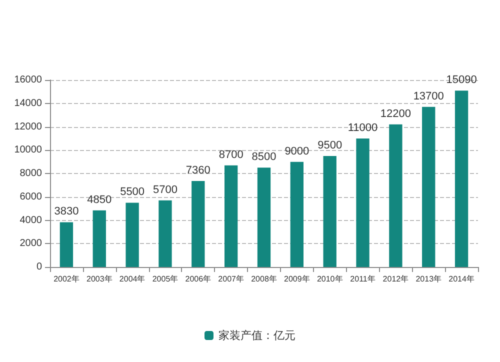 The width and height of the screenshot is (500, 362). What do you see at coordinates (66, 212) in the screenshot?
I see `data-label: 3830` at bounding box center [66, 212].